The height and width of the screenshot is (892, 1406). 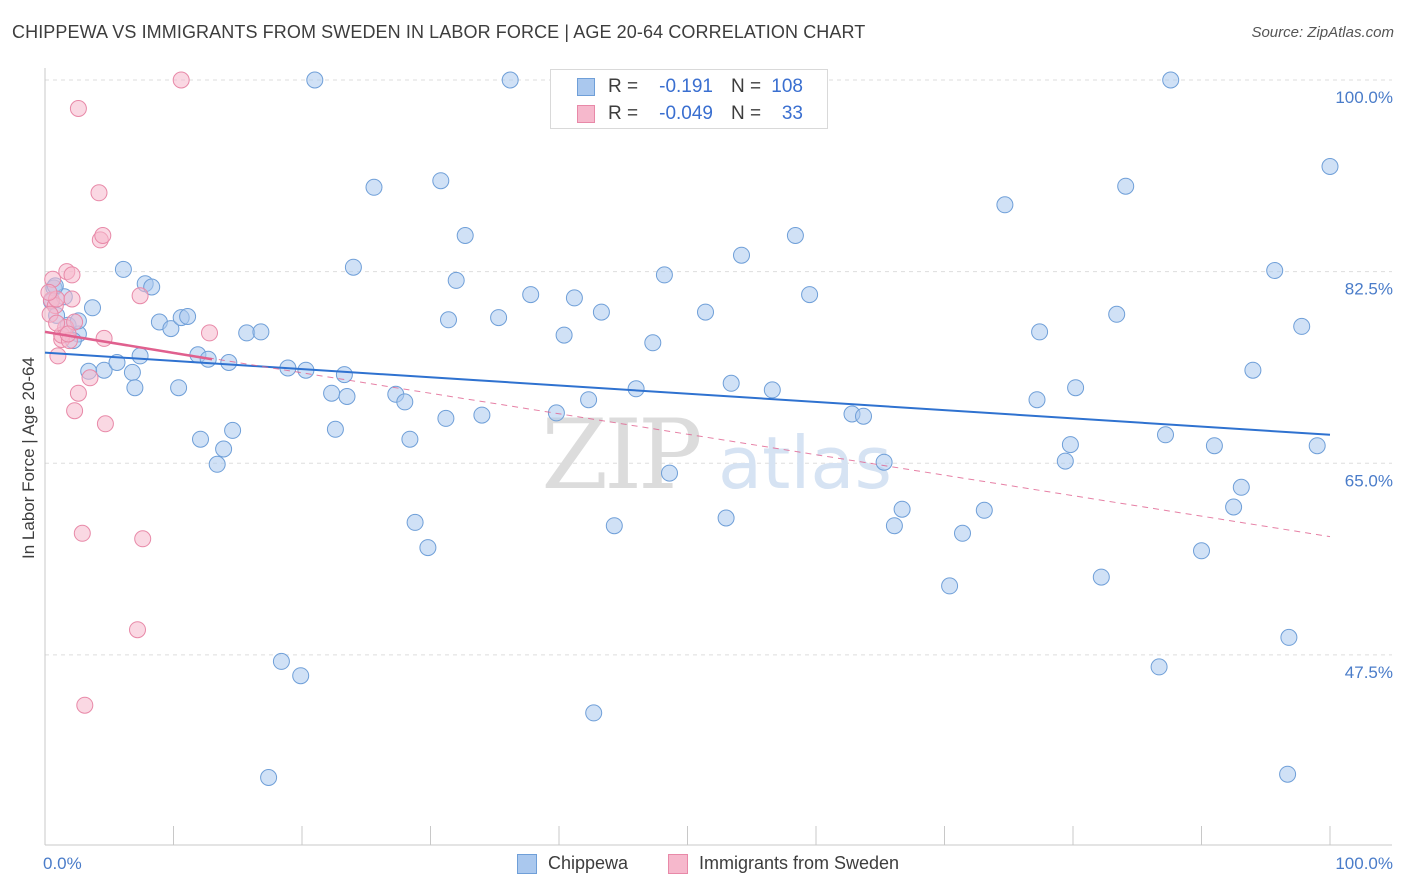 I want to click on legend-swatch-chippewa, so click(x=586, y=87).